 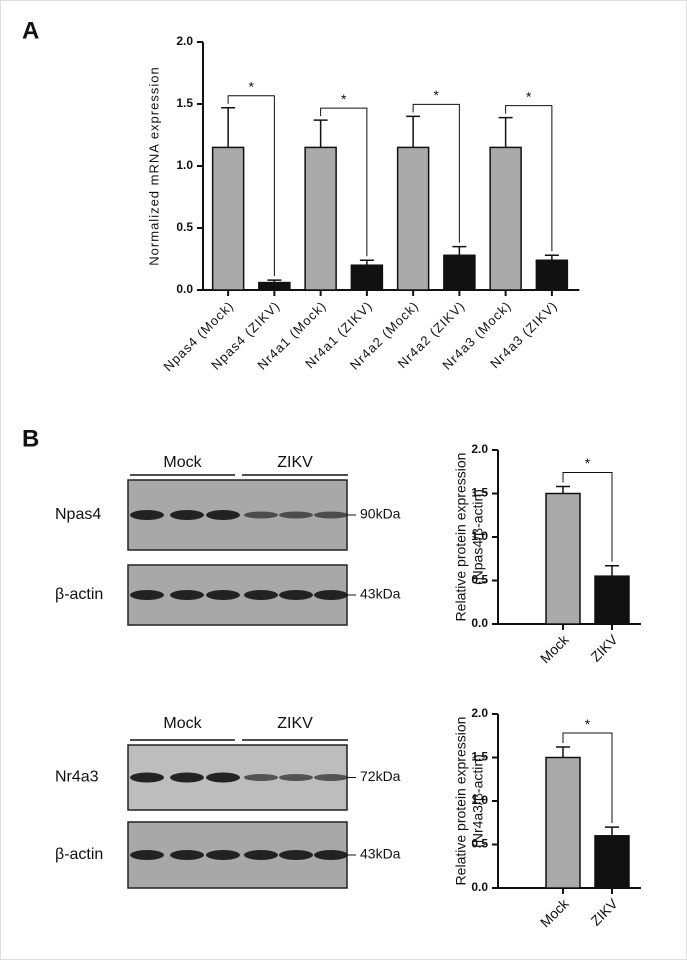 I want to click on blot-size-label: 72kDa, so click(x=380, y=776).